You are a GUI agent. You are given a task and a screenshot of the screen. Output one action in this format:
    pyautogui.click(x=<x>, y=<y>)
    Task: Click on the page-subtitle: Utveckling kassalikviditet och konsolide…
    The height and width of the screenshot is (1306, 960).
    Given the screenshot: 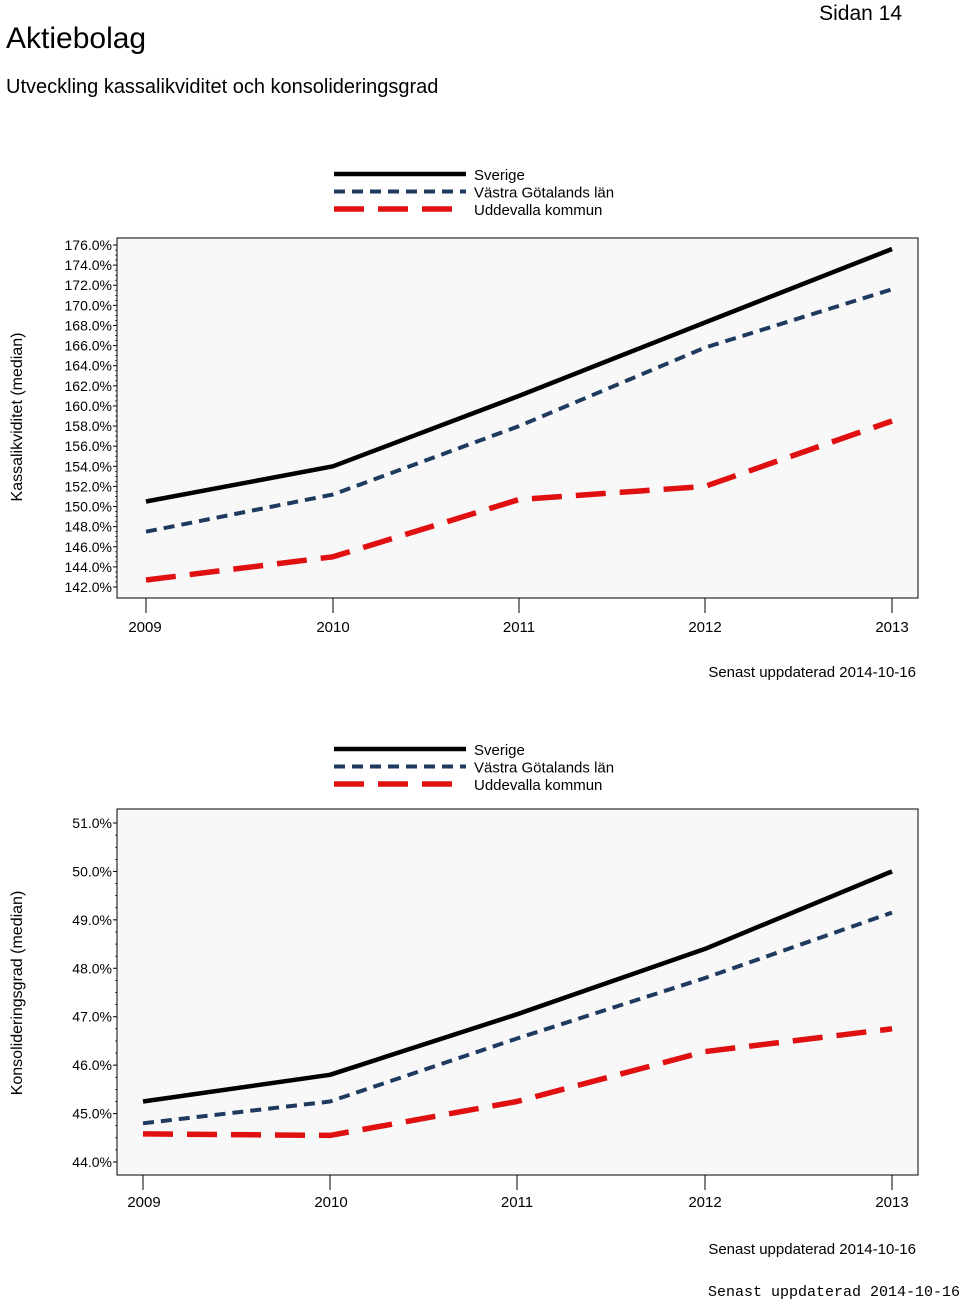 What is the action you would take?
    pyautogui.click(x=222, y=87)
    